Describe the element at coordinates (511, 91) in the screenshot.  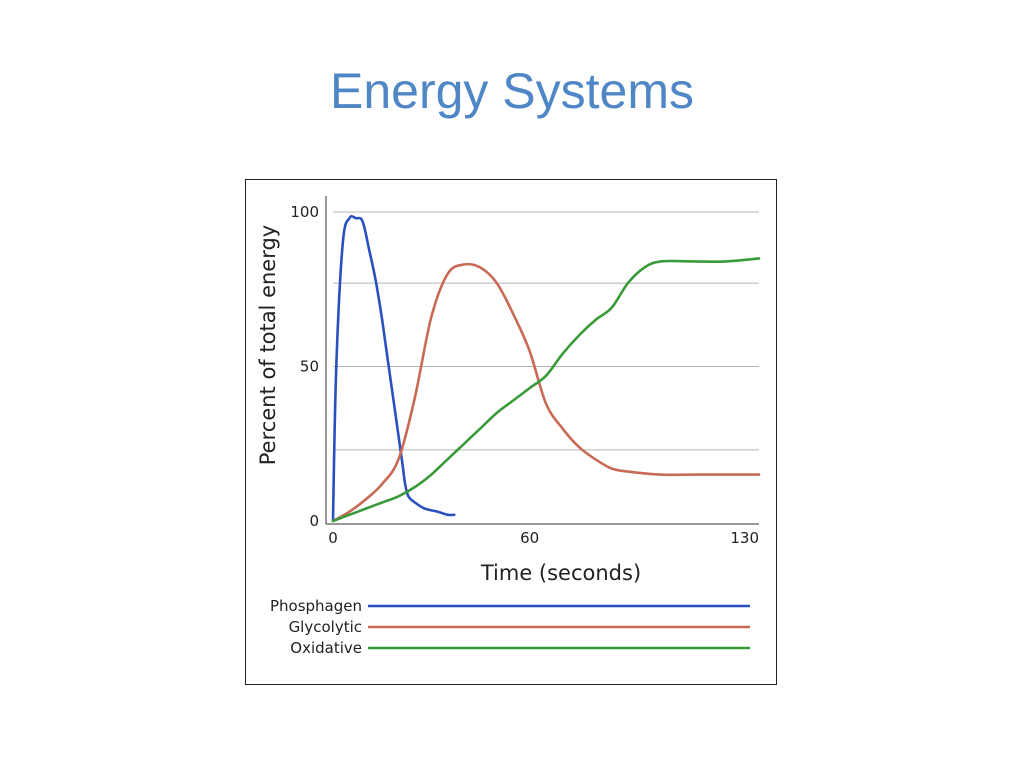
I see `slide-title: Energy Systems` at that location.